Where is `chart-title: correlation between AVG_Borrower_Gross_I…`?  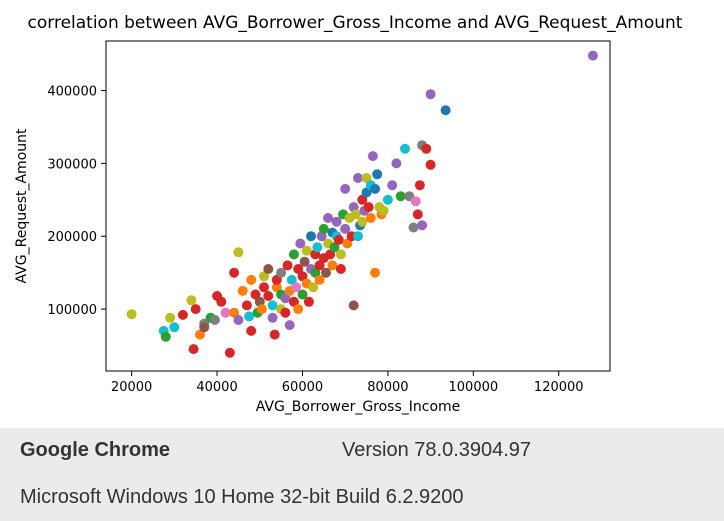 chart-title: correlation between AVG_Borrower_Gross_I… is located at coordinates (355, 23).